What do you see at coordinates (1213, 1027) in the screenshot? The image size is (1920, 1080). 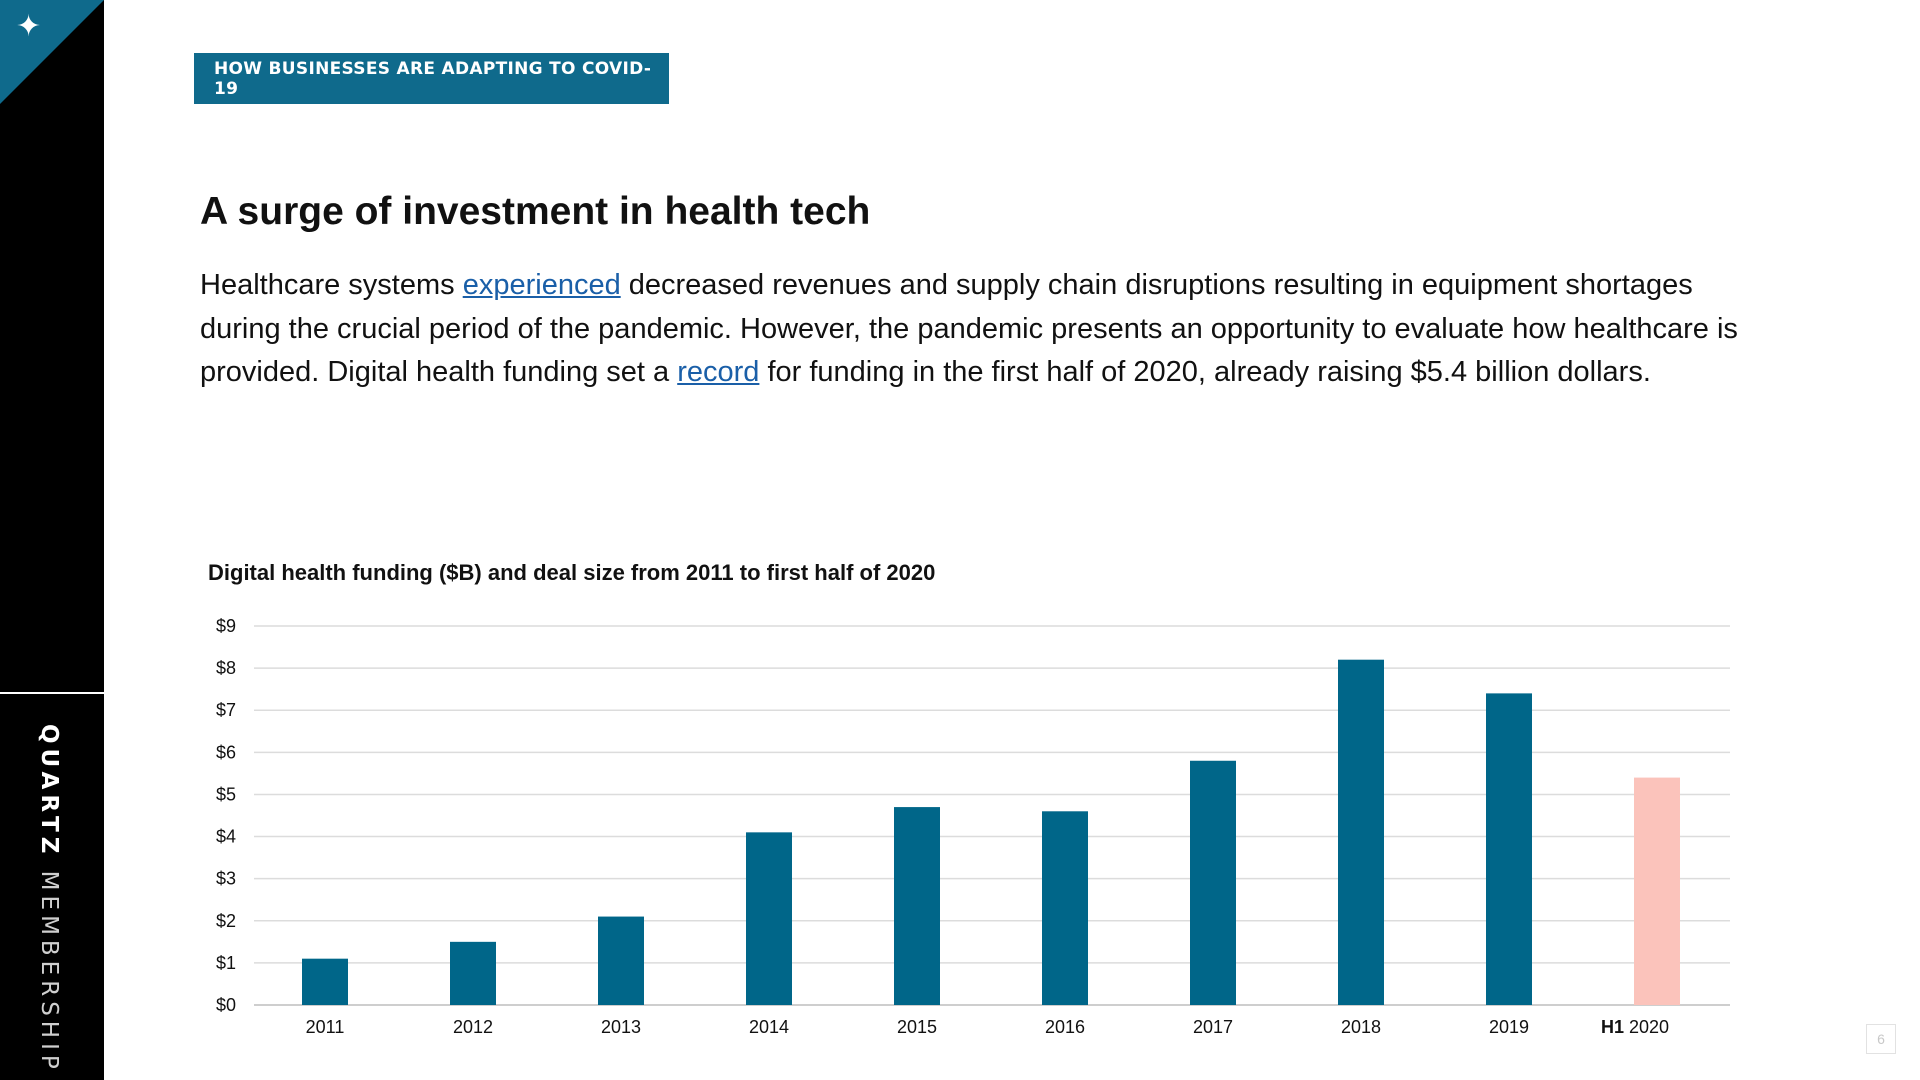 I see `x-tick-label: 2017` at bounding box center [1213, 1027].